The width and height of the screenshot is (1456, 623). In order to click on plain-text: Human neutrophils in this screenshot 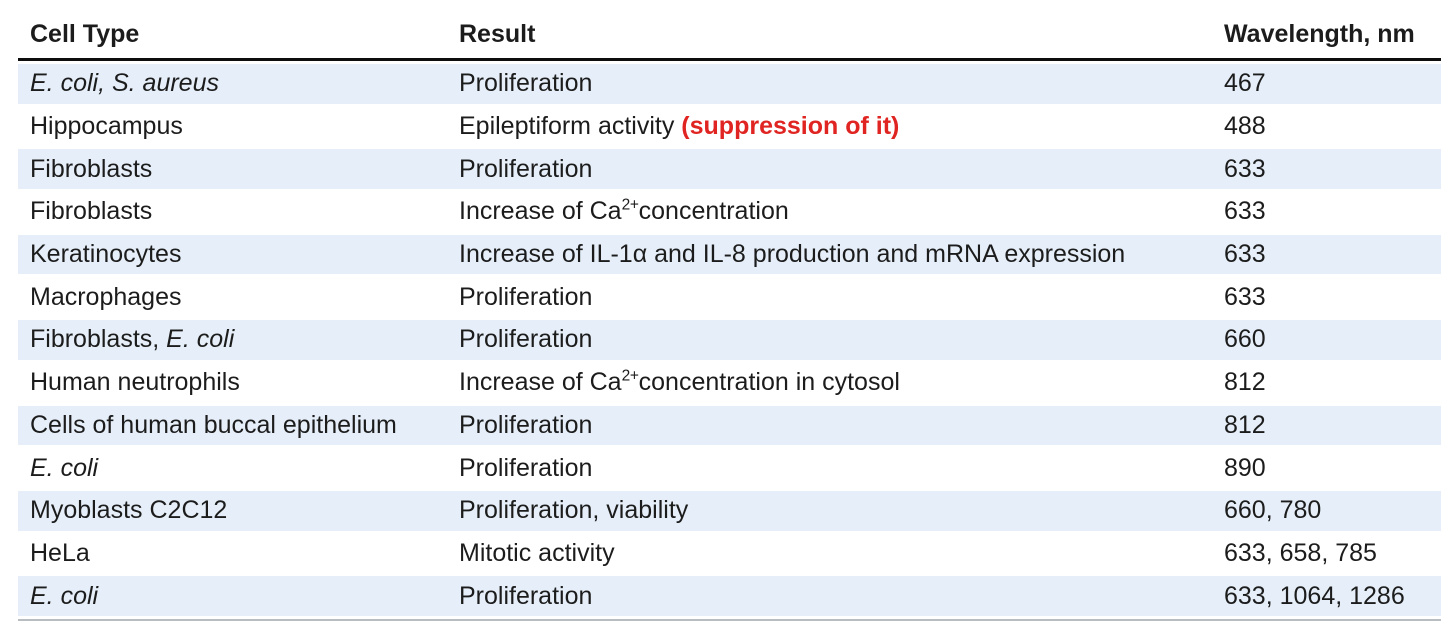, I will do `click(135, 382)`.